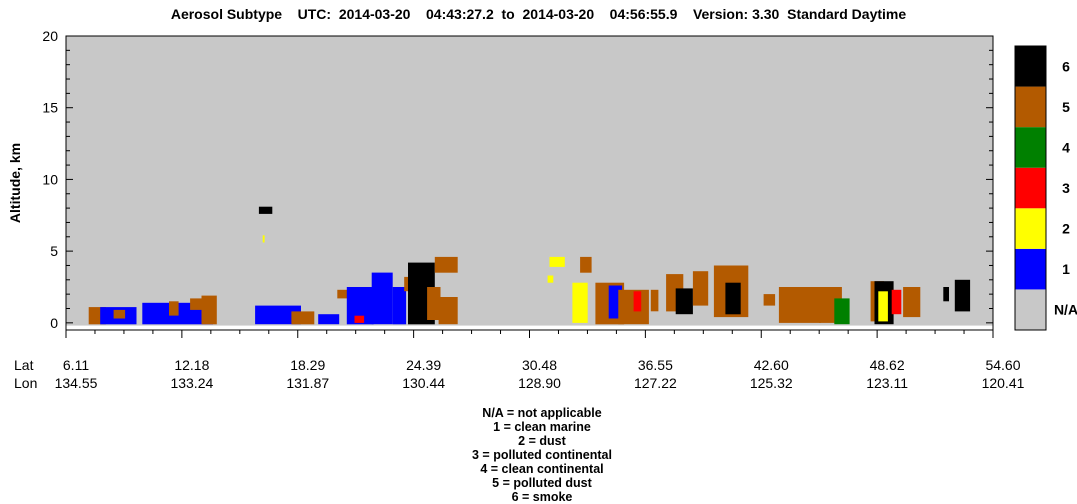 This screenshot has height=504, width=1077. What do you see at coordinates (542, 497) in the screenshot?
I see `legend-smoke: 6 = smoke` at bounding box center [542, 497].